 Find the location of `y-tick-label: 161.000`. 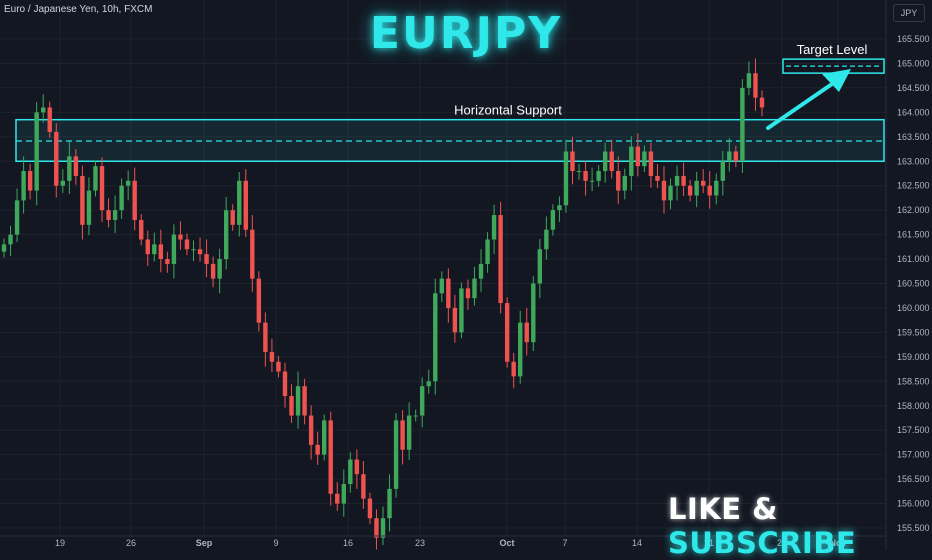

y-tick-label: 161.000 is located at coordinates (913, 259).